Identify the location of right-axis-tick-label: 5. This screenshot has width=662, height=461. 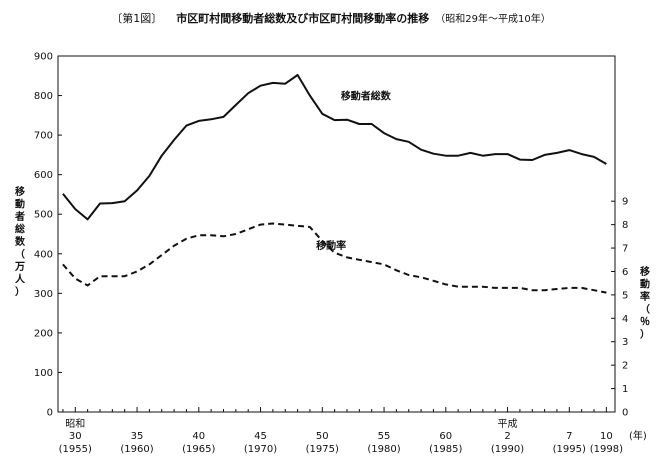
(625, 295).